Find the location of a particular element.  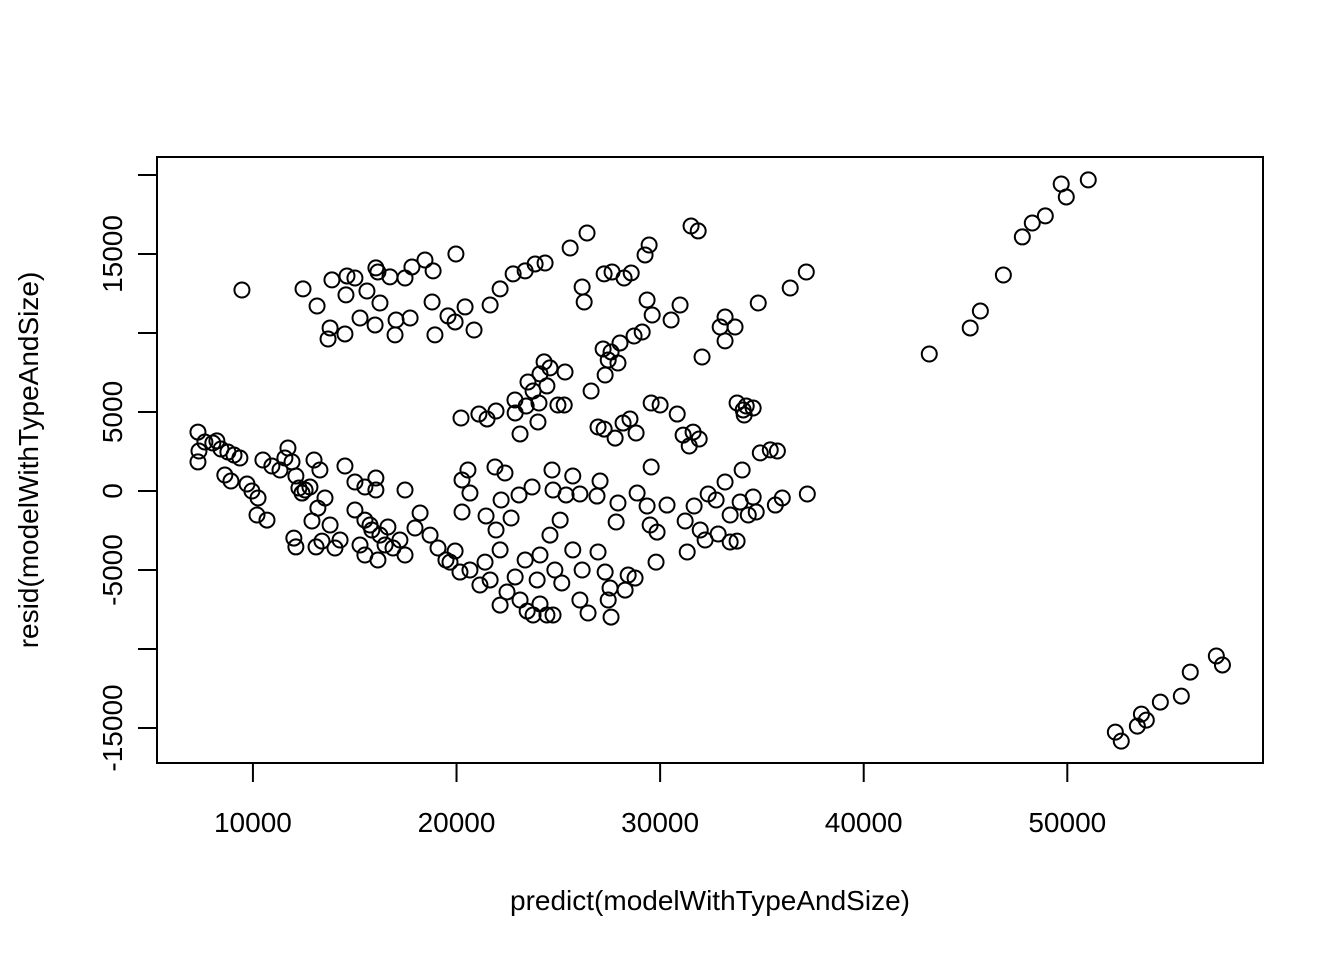

y-tick-label: 0 is located at coordinates (112, 491).